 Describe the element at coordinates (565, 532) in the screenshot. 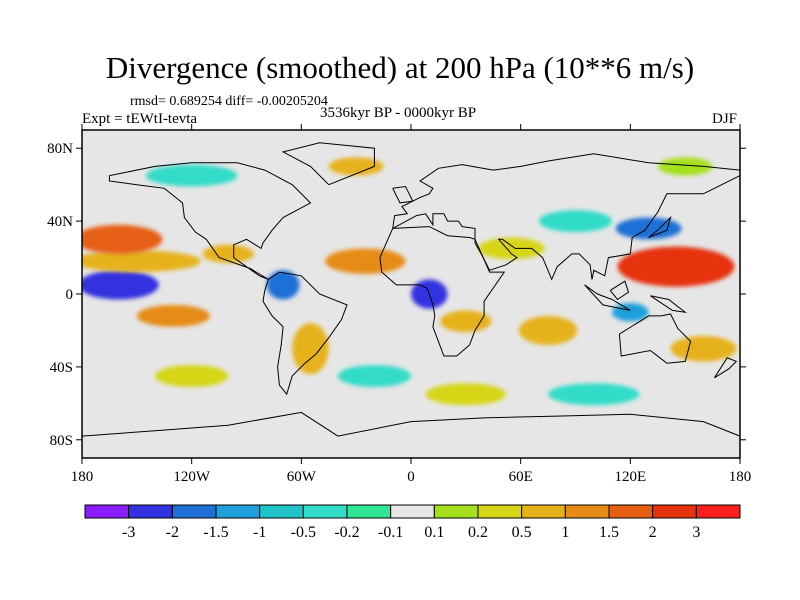

I see `colorbar-label: 1` at that location.